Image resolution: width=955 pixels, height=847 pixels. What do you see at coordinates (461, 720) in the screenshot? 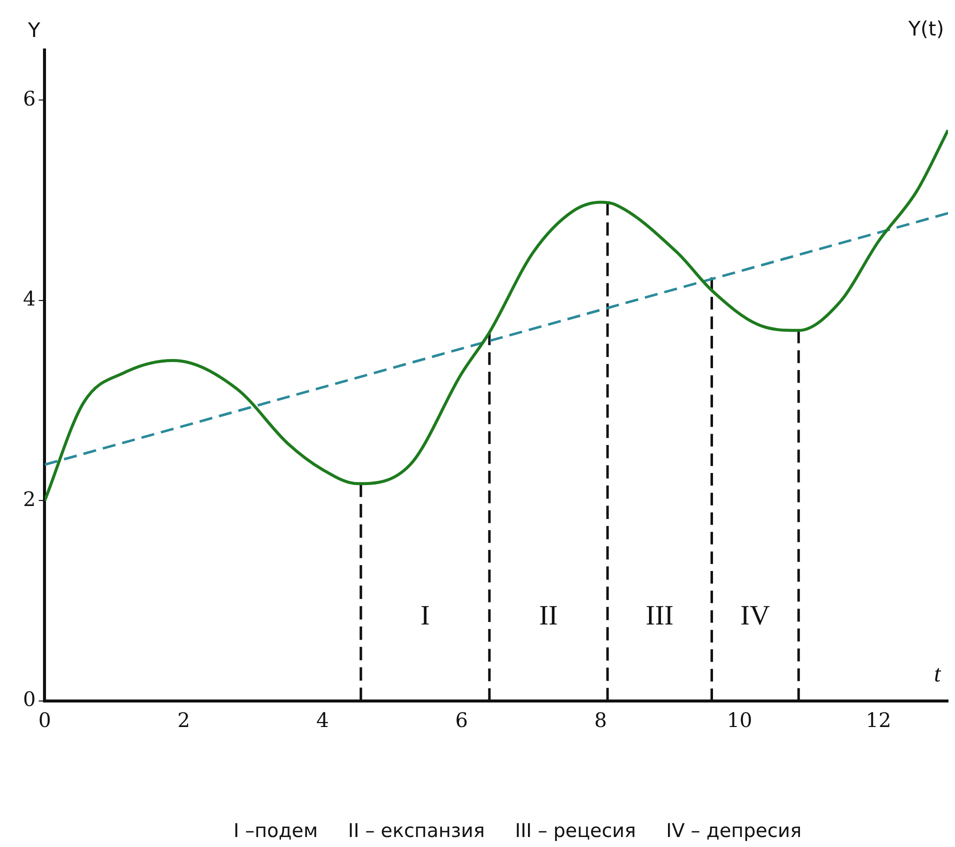
I see `x-tick-label: 6` at bounding box center [461, 720].